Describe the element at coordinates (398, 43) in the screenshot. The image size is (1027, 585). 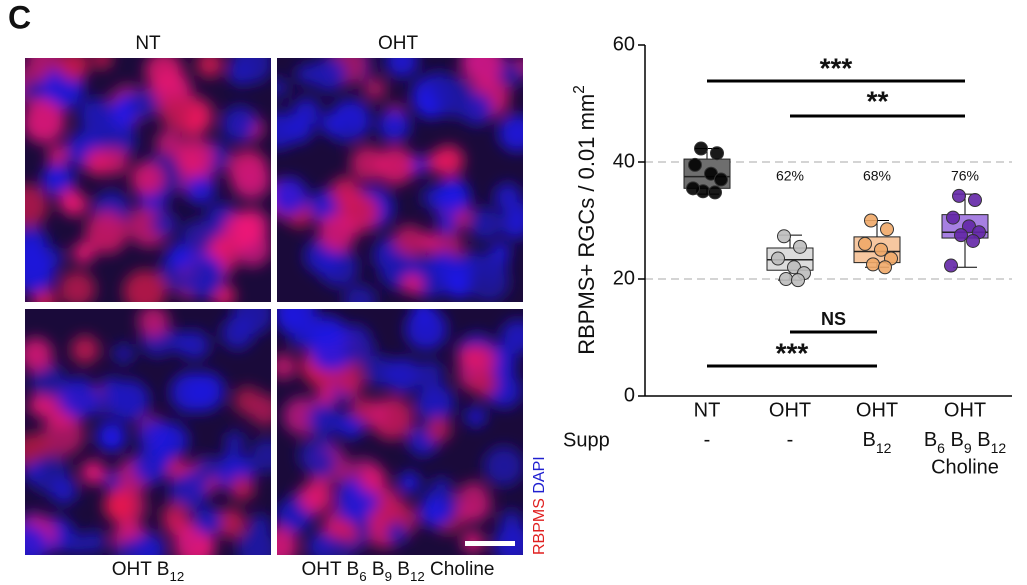
I see `text-segment: OHT` at that location.